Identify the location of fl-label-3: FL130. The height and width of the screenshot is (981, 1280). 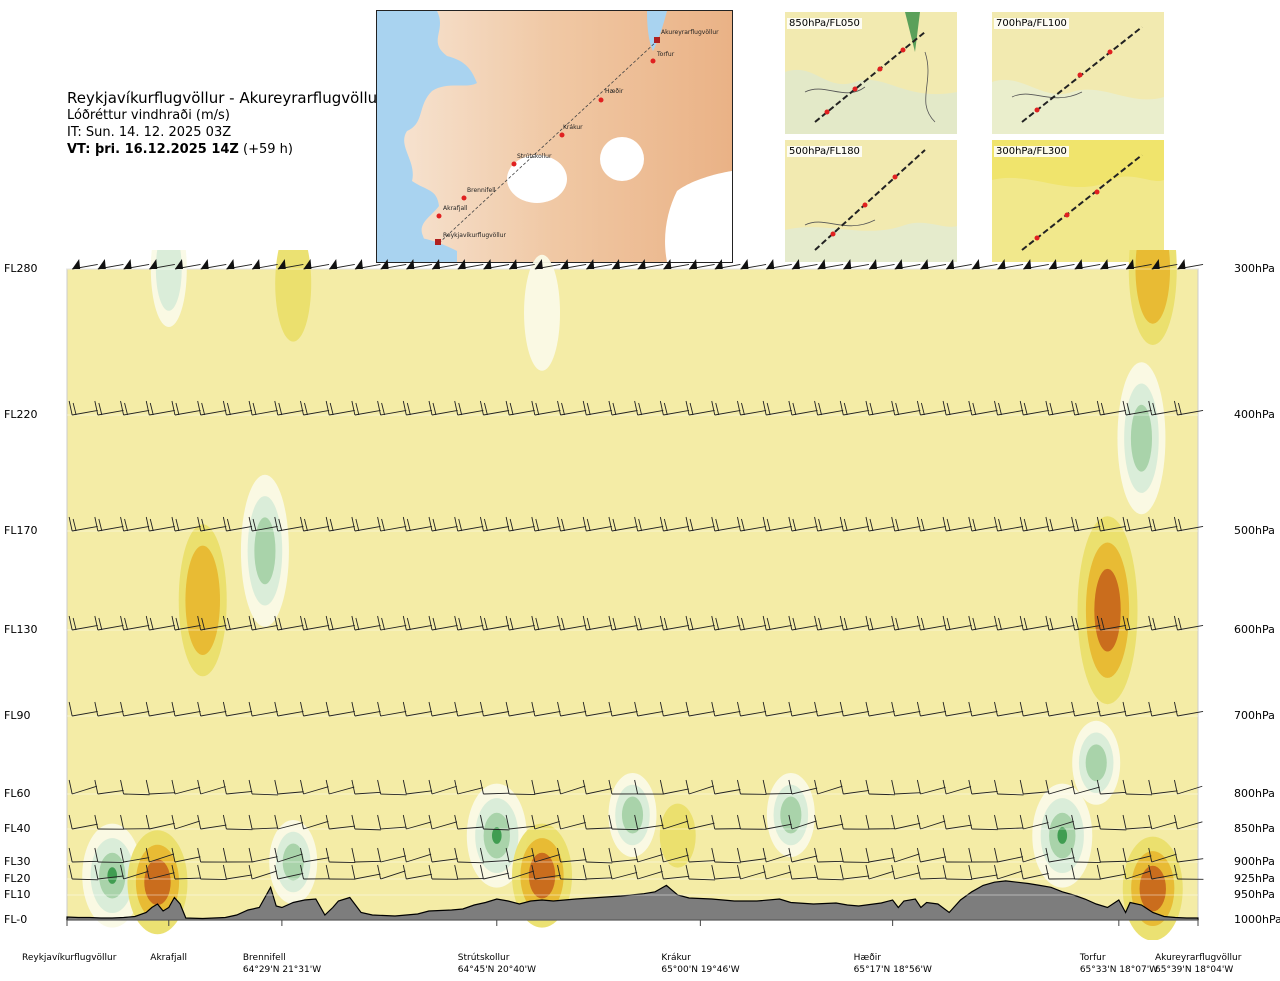
(21, 629).